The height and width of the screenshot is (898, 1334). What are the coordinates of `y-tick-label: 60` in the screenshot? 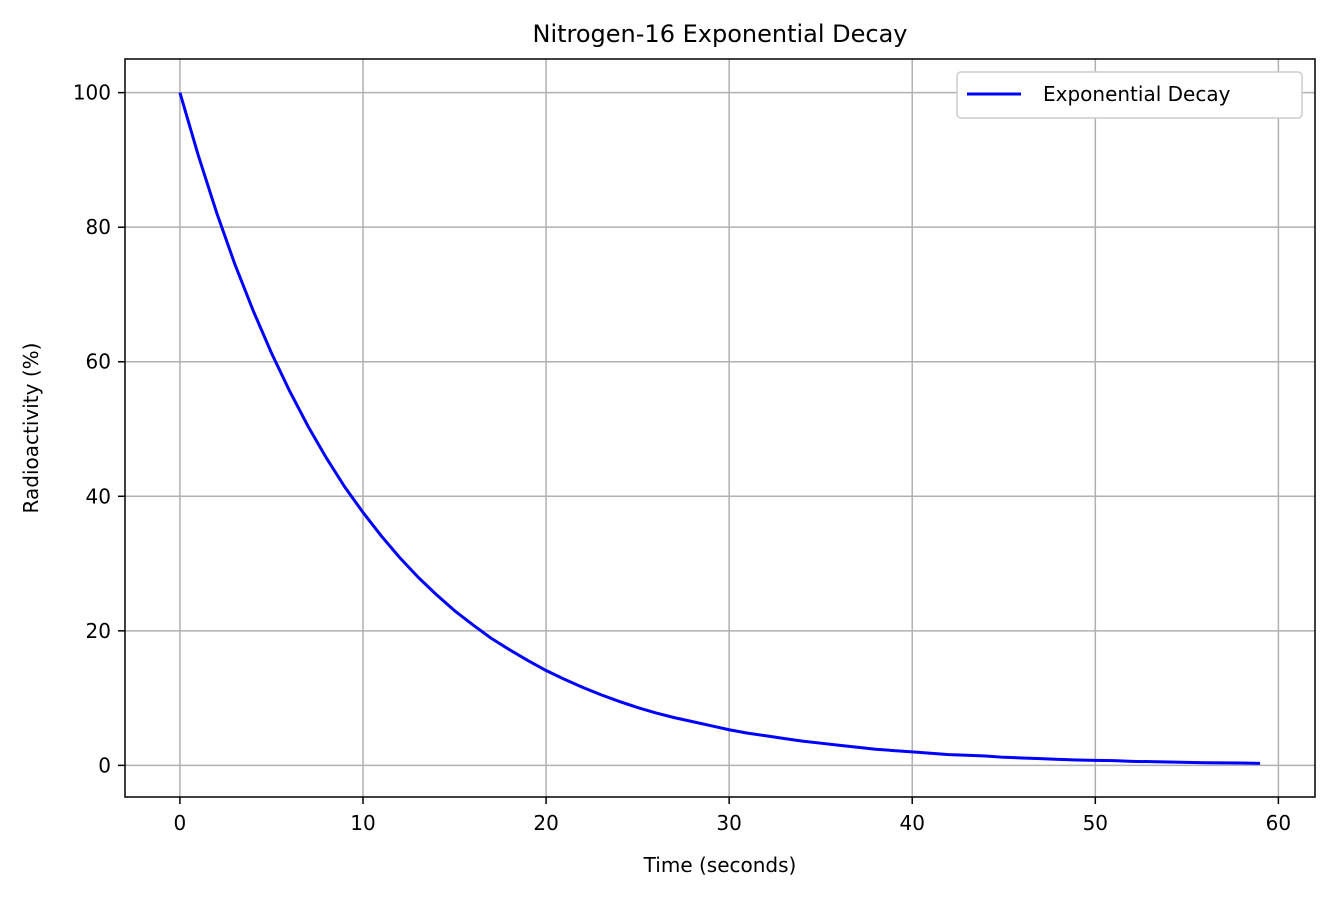 It's located at (98, 362).